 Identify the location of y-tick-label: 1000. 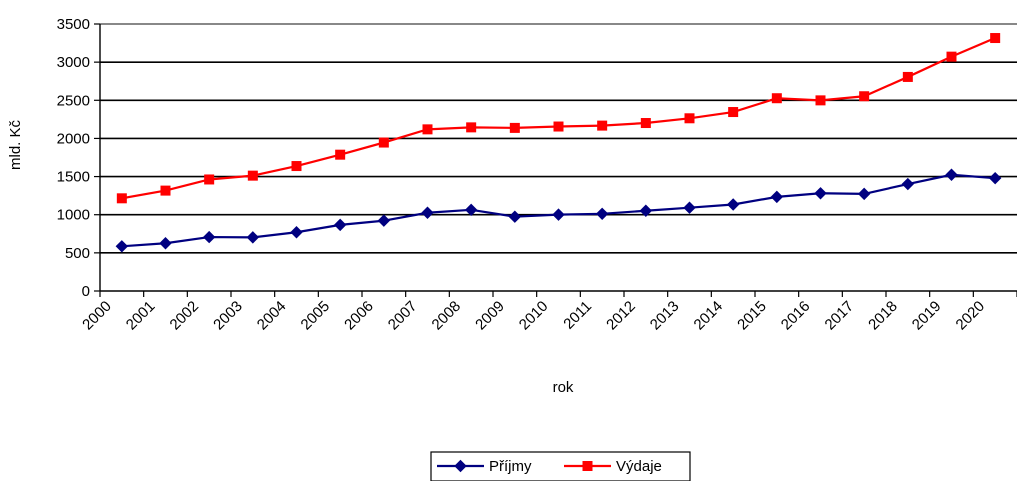
(73, 215).